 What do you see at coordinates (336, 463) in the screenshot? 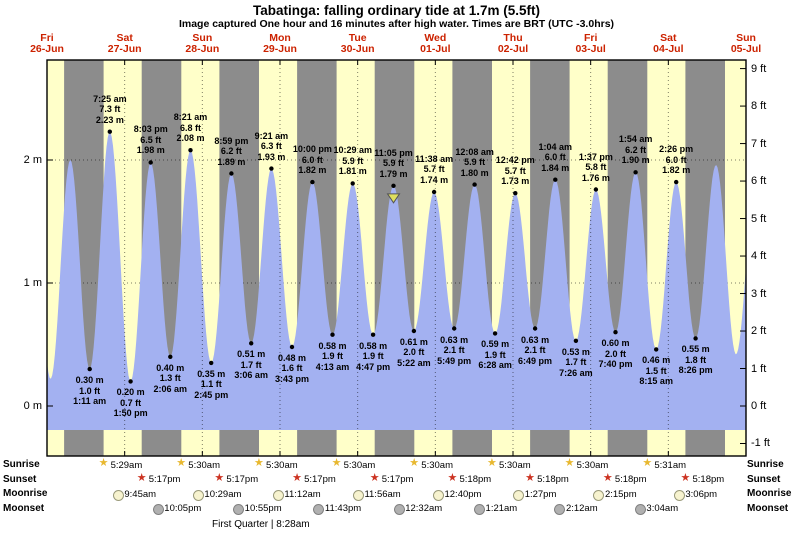
I see `sunrise-star-icon: ★` at bounding box center [336, 463].